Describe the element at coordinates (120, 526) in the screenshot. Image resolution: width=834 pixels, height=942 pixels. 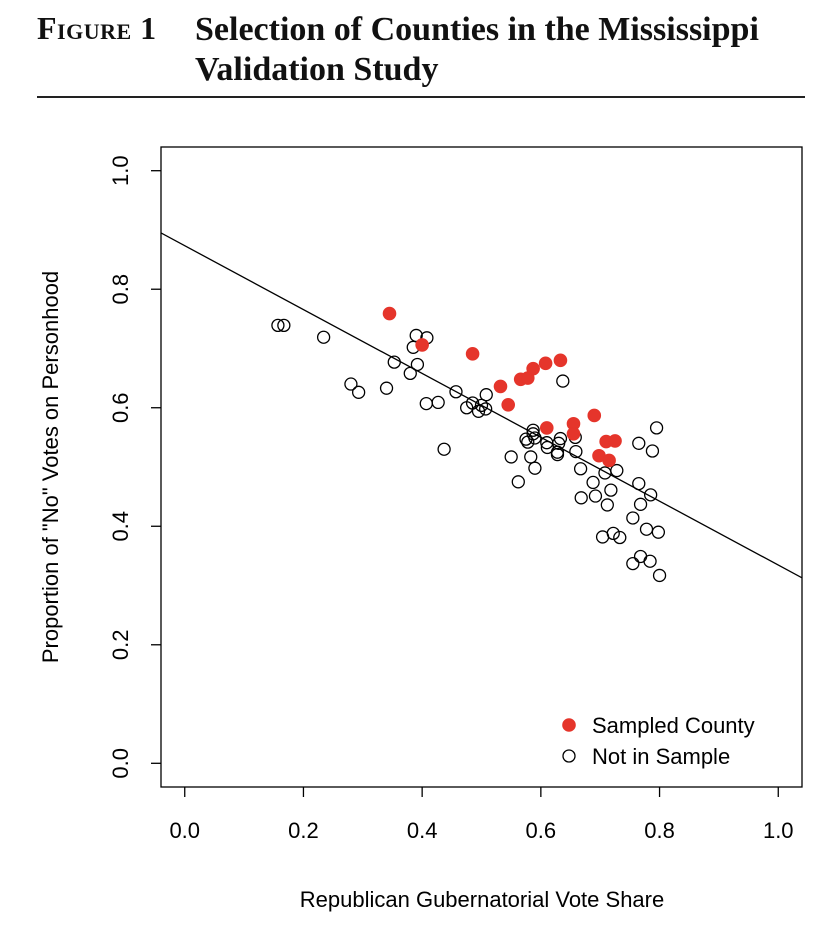
I see `y-tick-label: 0.4` at that location.